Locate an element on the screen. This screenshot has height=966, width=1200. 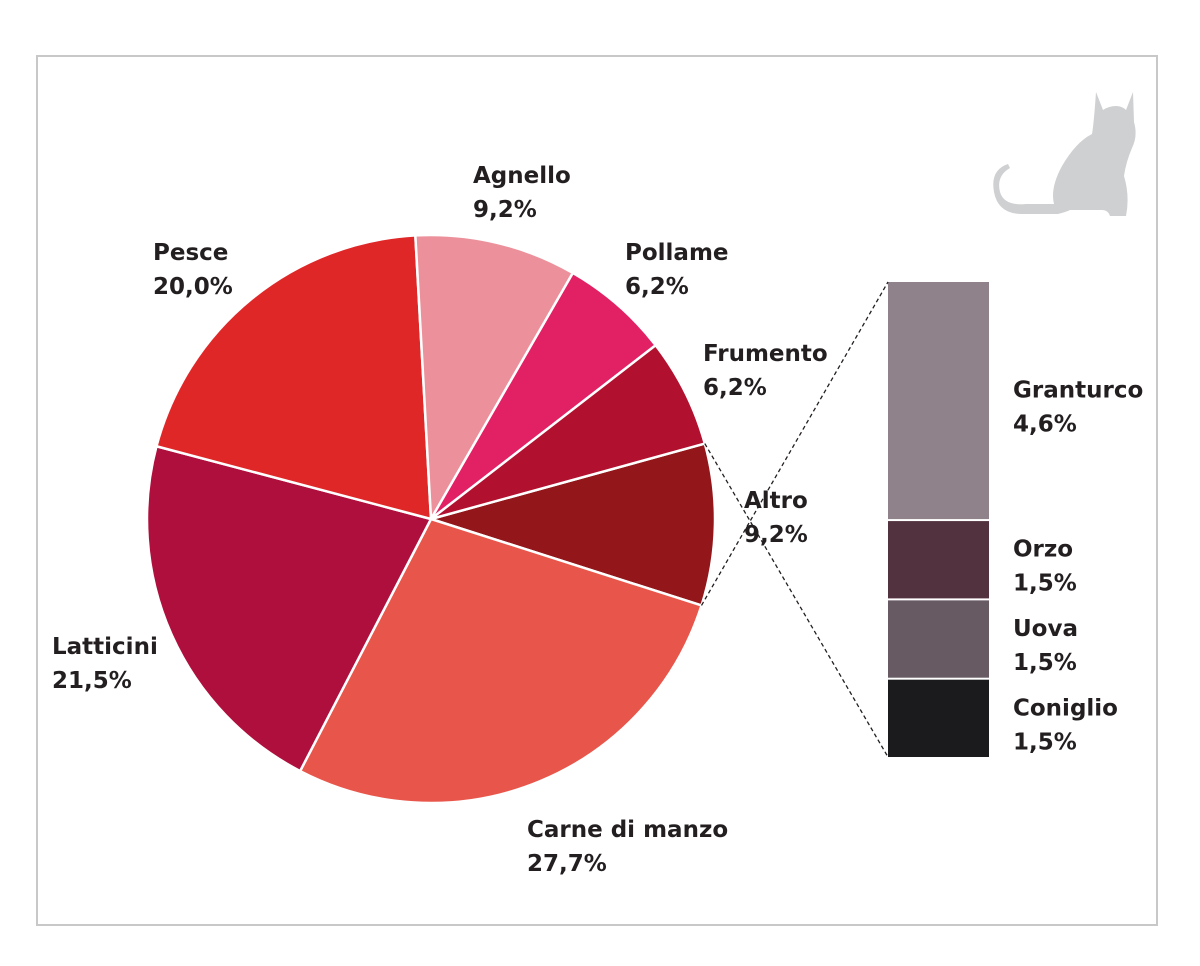
pie-value-agnello: 9,2% is located at coordinates (505, 210).